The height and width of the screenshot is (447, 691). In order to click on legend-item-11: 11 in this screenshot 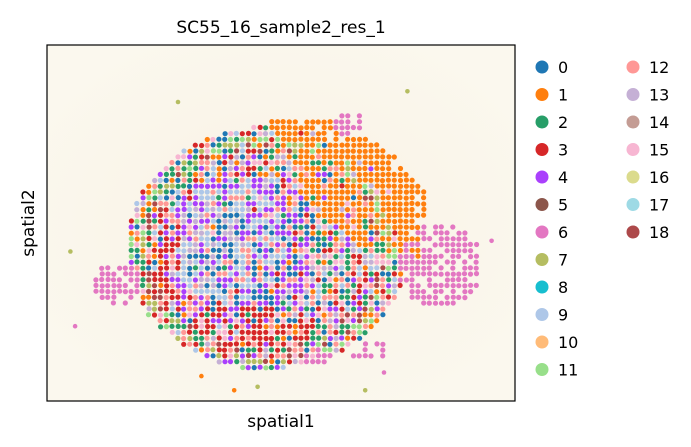, I will do `click(556, 370)`.